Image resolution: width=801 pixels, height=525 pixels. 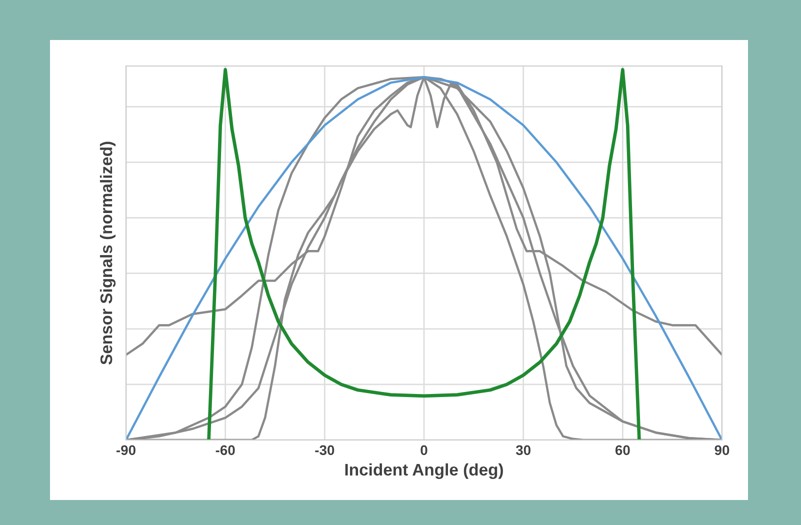 I want to click on x-tick-label: 60, so click(x=622, y=450).